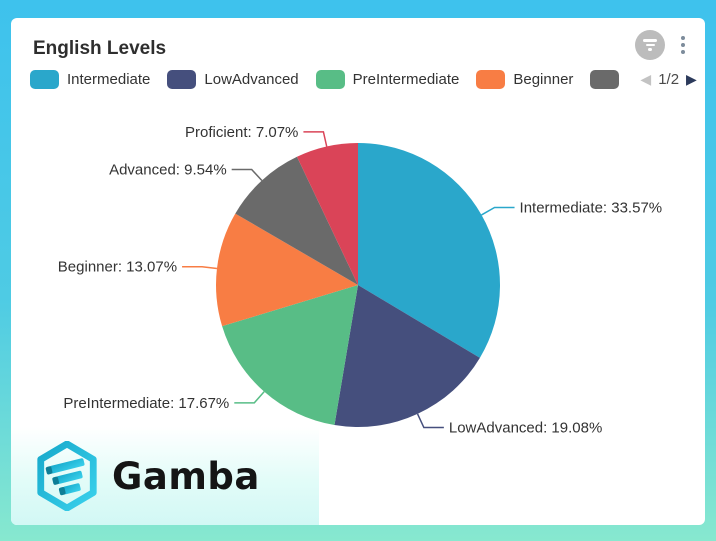  I want to click on page-title: English Levels, so click(100, 49).